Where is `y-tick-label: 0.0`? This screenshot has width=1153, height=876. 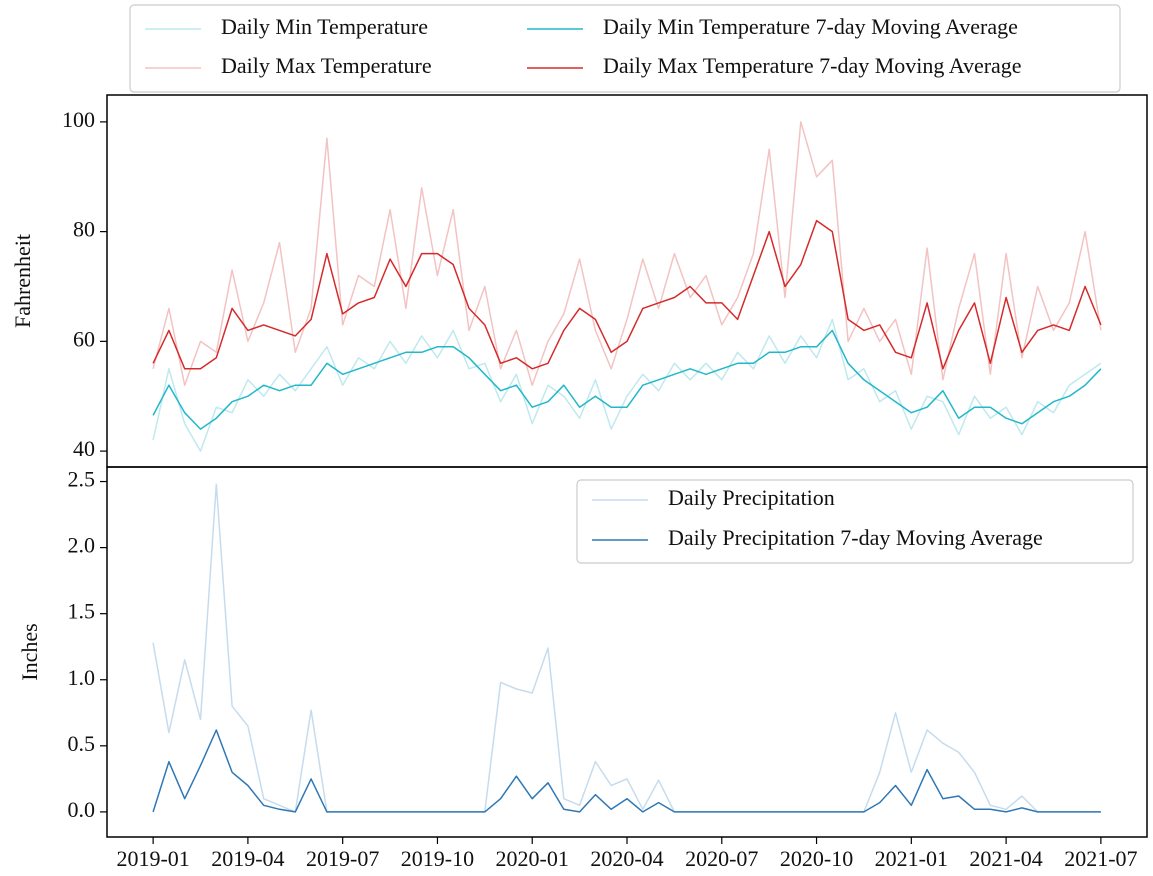
y-tick-label: 0.0 is located at coordinates (82, 809).